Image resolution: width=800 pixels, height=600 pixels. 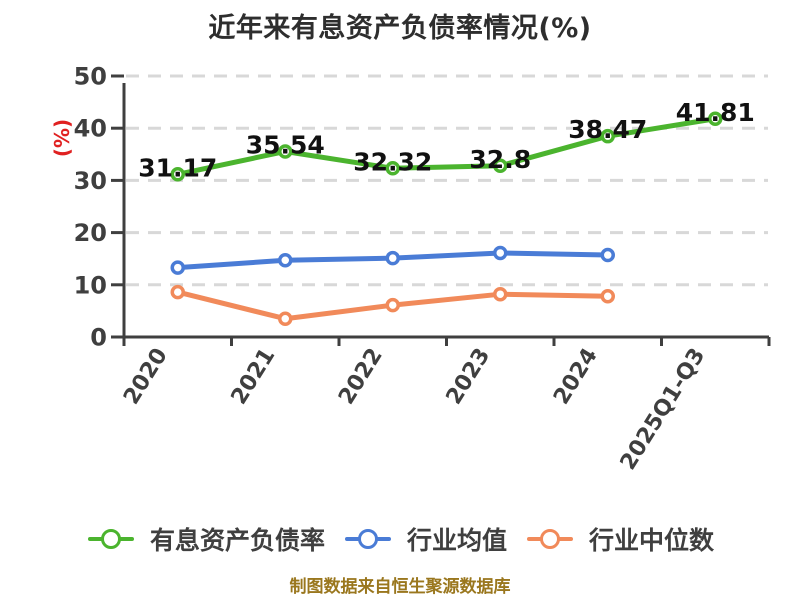 What do you see at coordinates (90, 233) in the screenshot?
I see `y-tick-label: 20` at bounding box center [90, 233].